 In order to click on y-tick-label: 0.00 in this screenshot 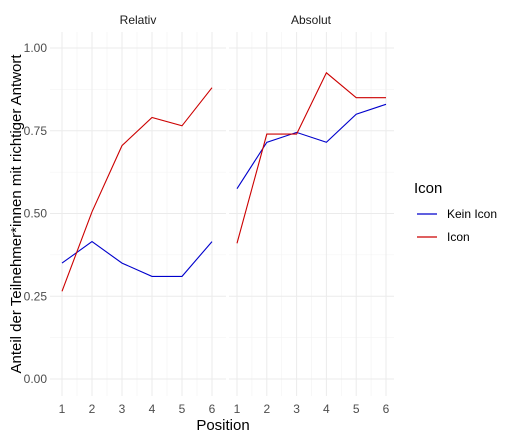, I will do `click(36, 379)`.